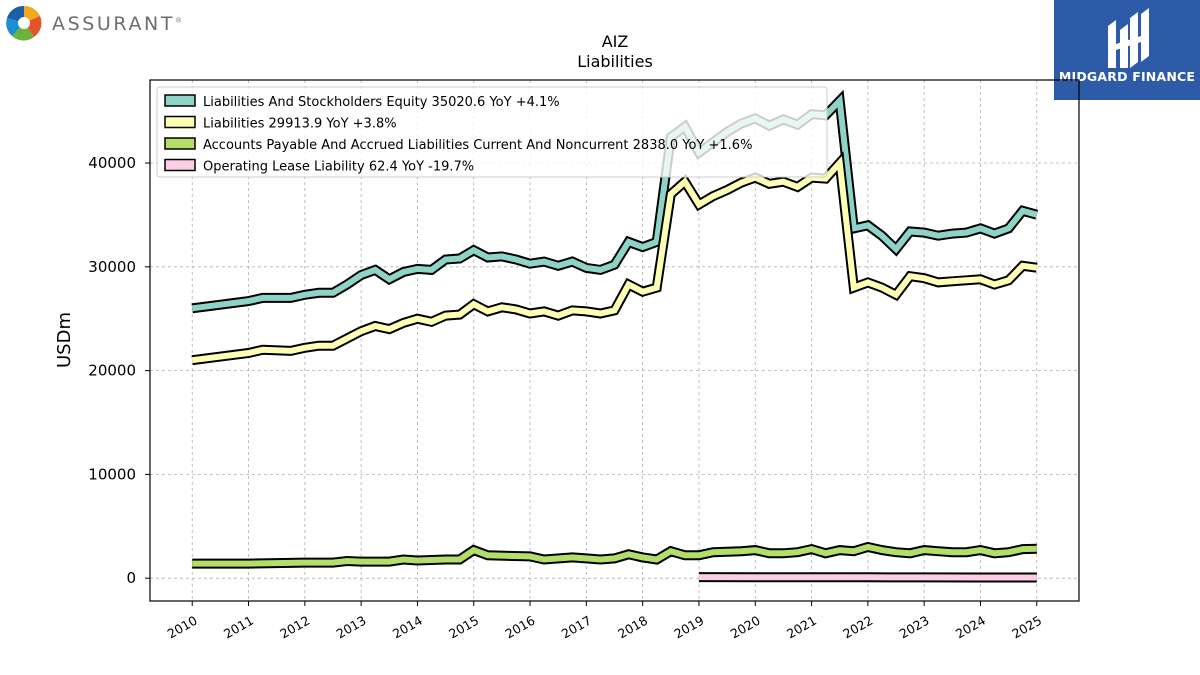 The image size is (1200, 675). Describe the element at coordinates (24, 23) in the screenshot. I see `assurant-logo-mark-icon` at that location.